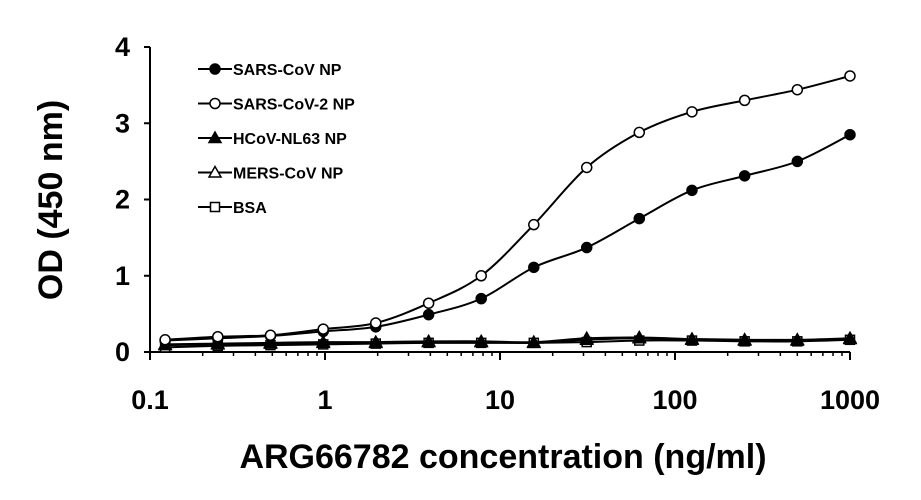 Image resolution: width=921 pixels, height=500 pixels. What do you see at coordinates (122, 47) in the screenshot?
I see `y-tick-label: 4` at bounding box center [122, 47].